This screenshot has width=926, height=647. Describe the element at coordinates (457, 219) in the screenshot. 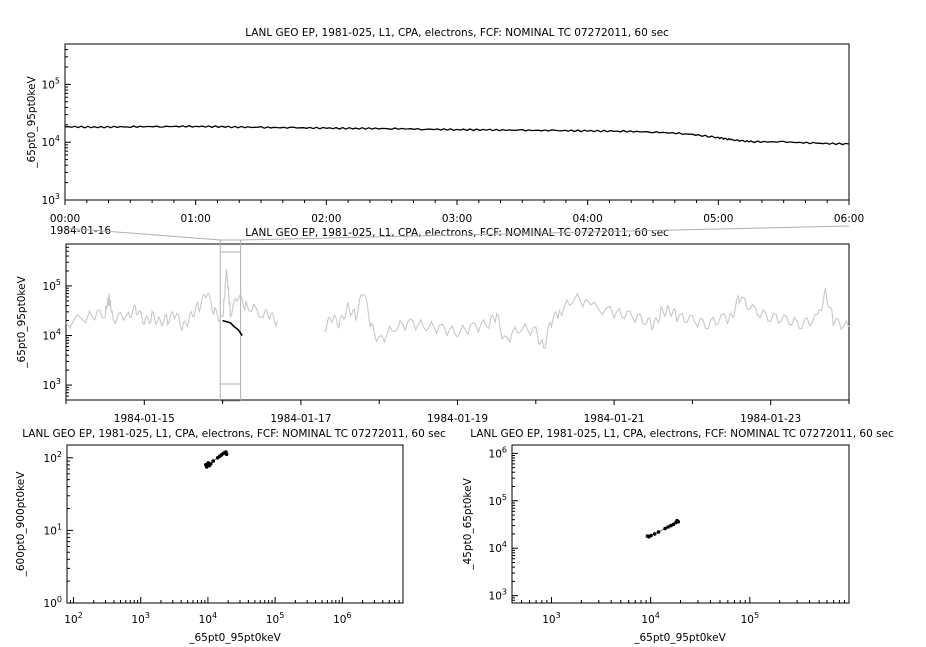

I see `top-x-tick-label: 03:00` at that location.